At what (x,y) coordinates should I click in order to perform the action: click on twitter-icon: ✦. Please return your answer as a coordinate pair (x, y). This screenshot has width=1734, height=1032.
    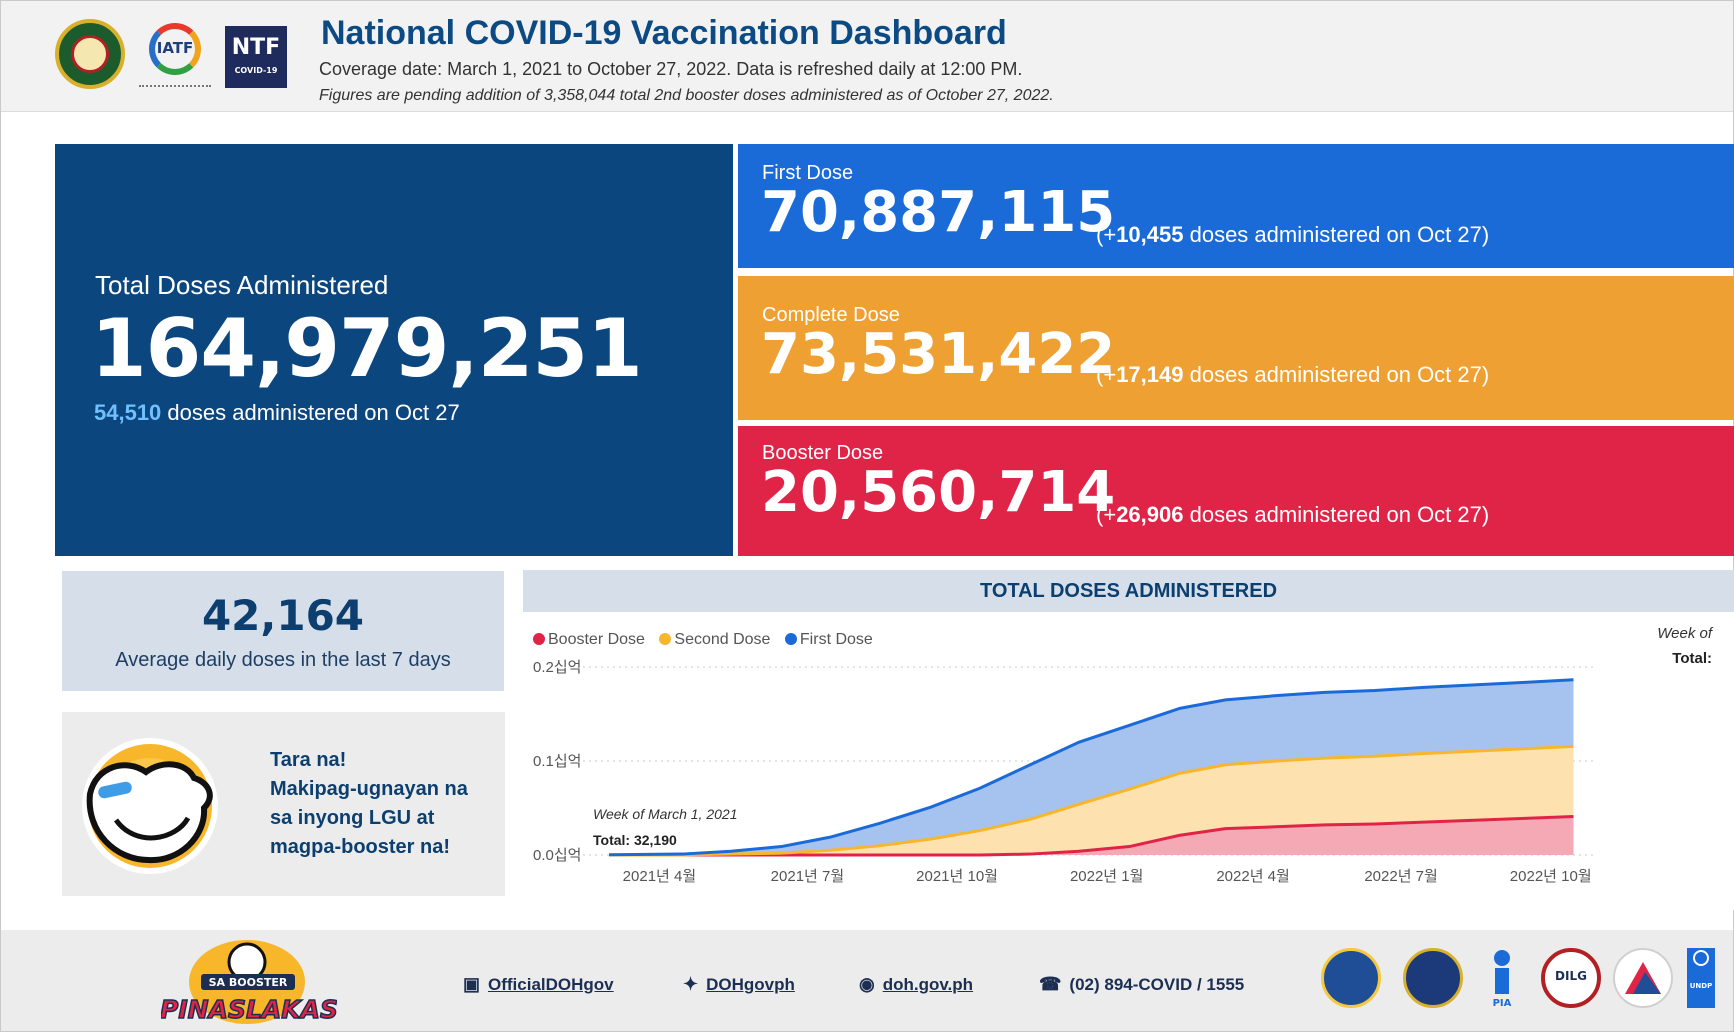
    Looking at the image, I should click on (691, 984).